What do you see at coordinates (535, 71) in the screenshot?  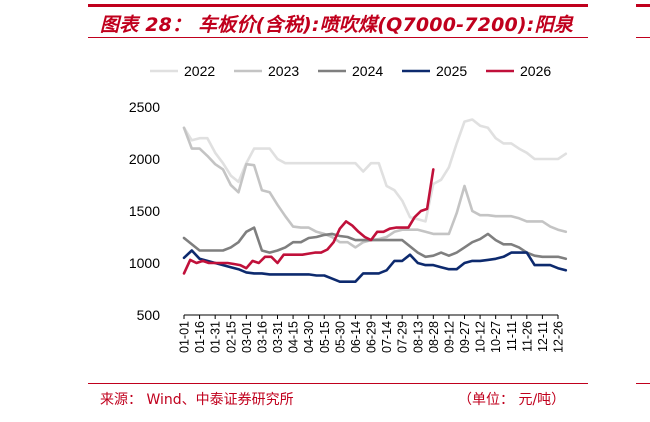 I see `legend-label-2026: 2026` at bounding box center [535, 71].